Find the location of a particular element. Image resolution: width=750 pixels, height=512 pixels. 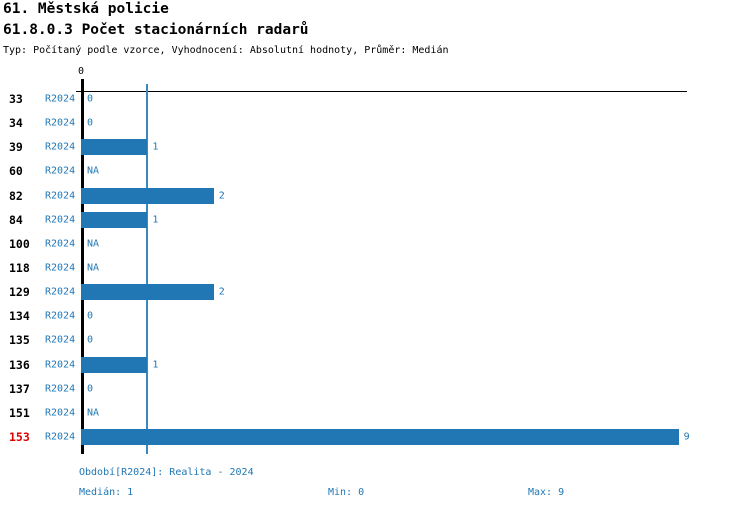

indicator-title: 61.8.0.3 Počet stacionárních radarů is located at coordinates (156, 30).